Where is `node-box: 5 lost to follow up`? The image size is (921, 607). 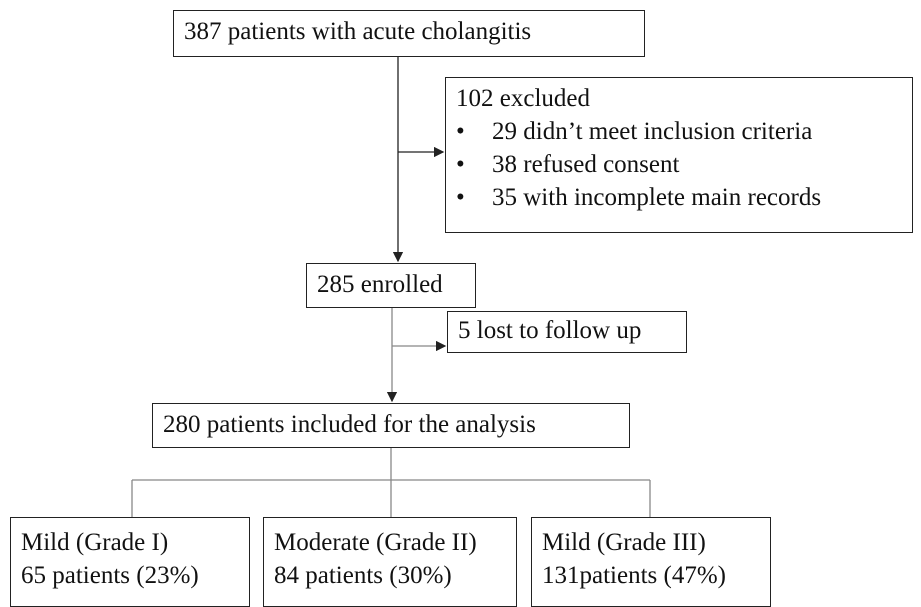
node-box: 5 lost to follow up is located at coordinates (567, 332).